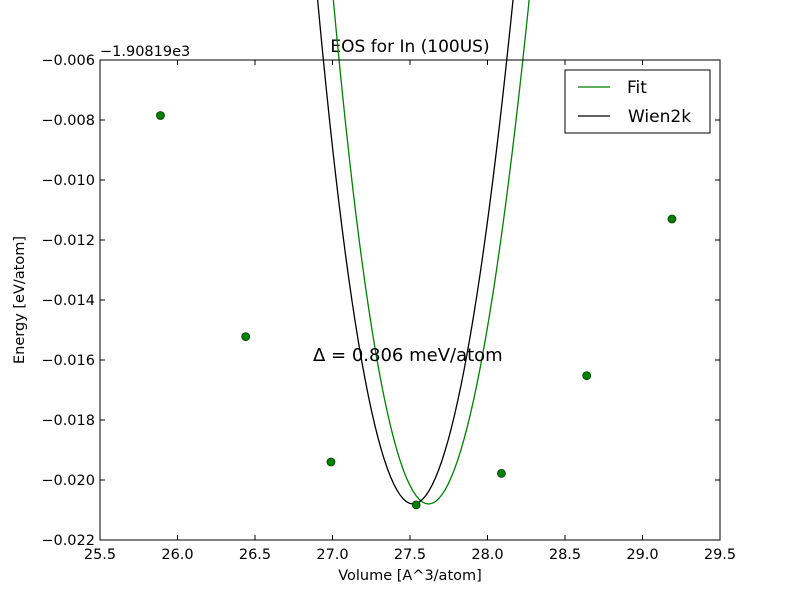 The image size is (800, 600). I want to click on x-tick-label: 29.5, so click(720, 555).